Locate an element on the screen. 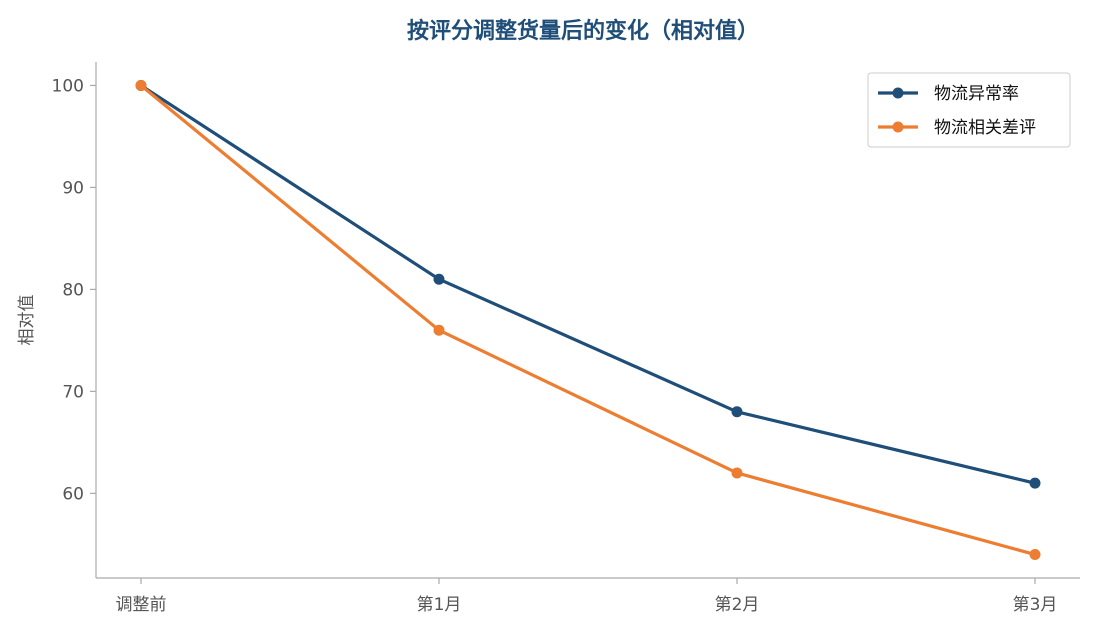 The width and height of the screenshot is (1095, 634). y-tick-label: 70 is located at coordinates (73, 392).